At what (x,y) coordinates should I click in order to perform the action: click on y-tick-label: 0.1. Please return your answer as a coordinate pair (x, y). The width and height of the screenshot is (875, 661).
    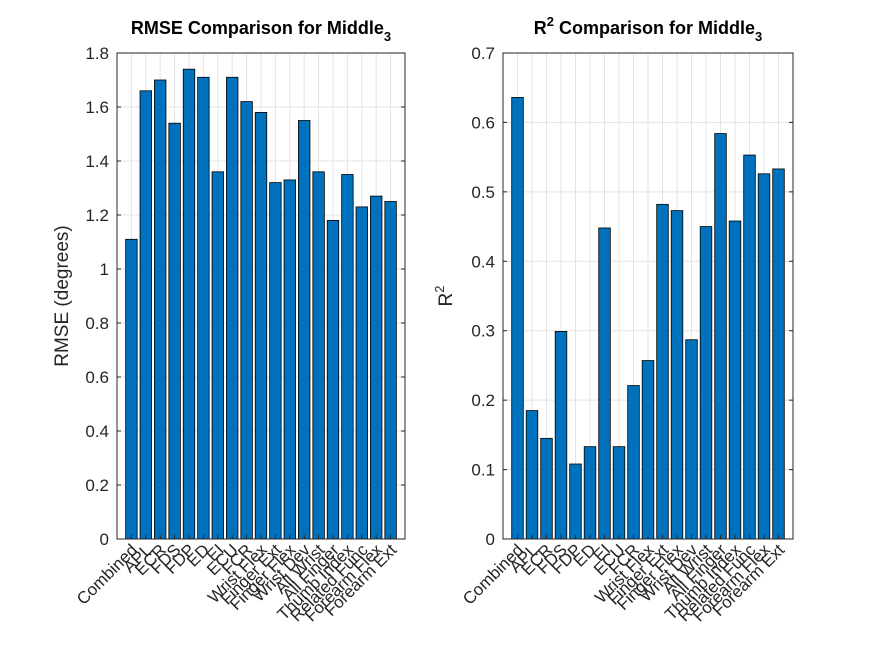
    Looking at the image, I should click on (483, 470).